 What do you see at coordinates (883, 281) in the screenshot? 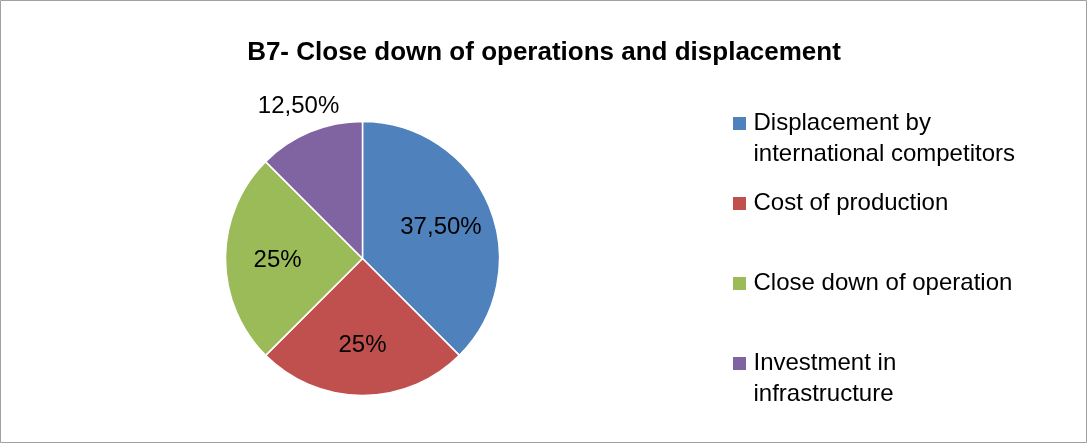
I see `legend-label: Close down of operation` at bounding box center [883, 281].